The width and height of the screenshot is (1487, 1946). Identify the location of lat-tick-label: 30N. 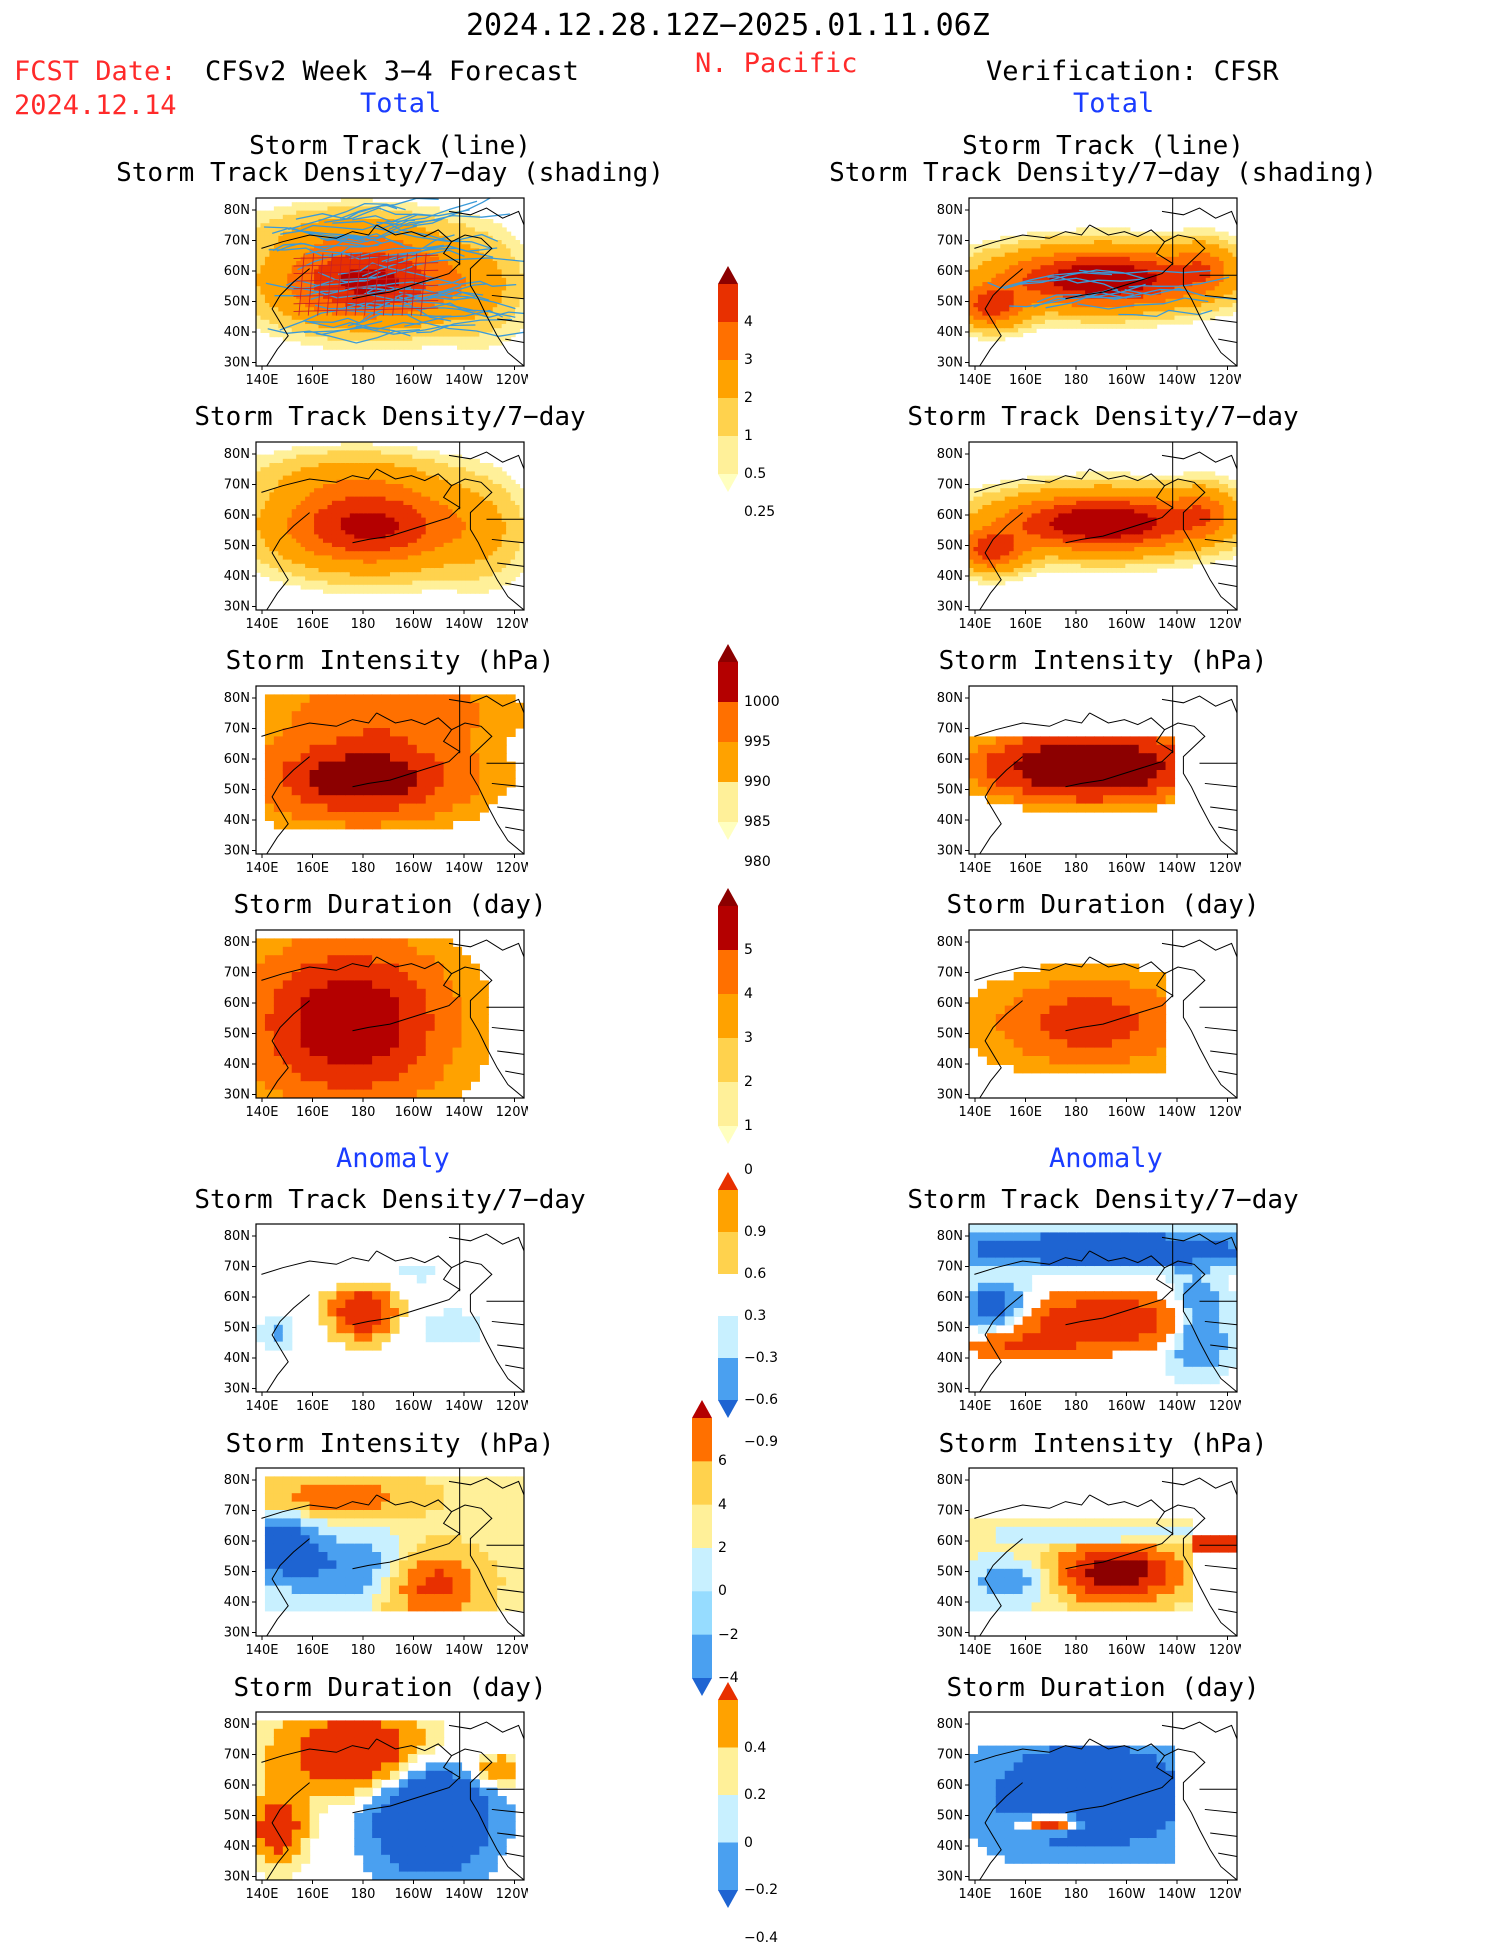
(950, 363).